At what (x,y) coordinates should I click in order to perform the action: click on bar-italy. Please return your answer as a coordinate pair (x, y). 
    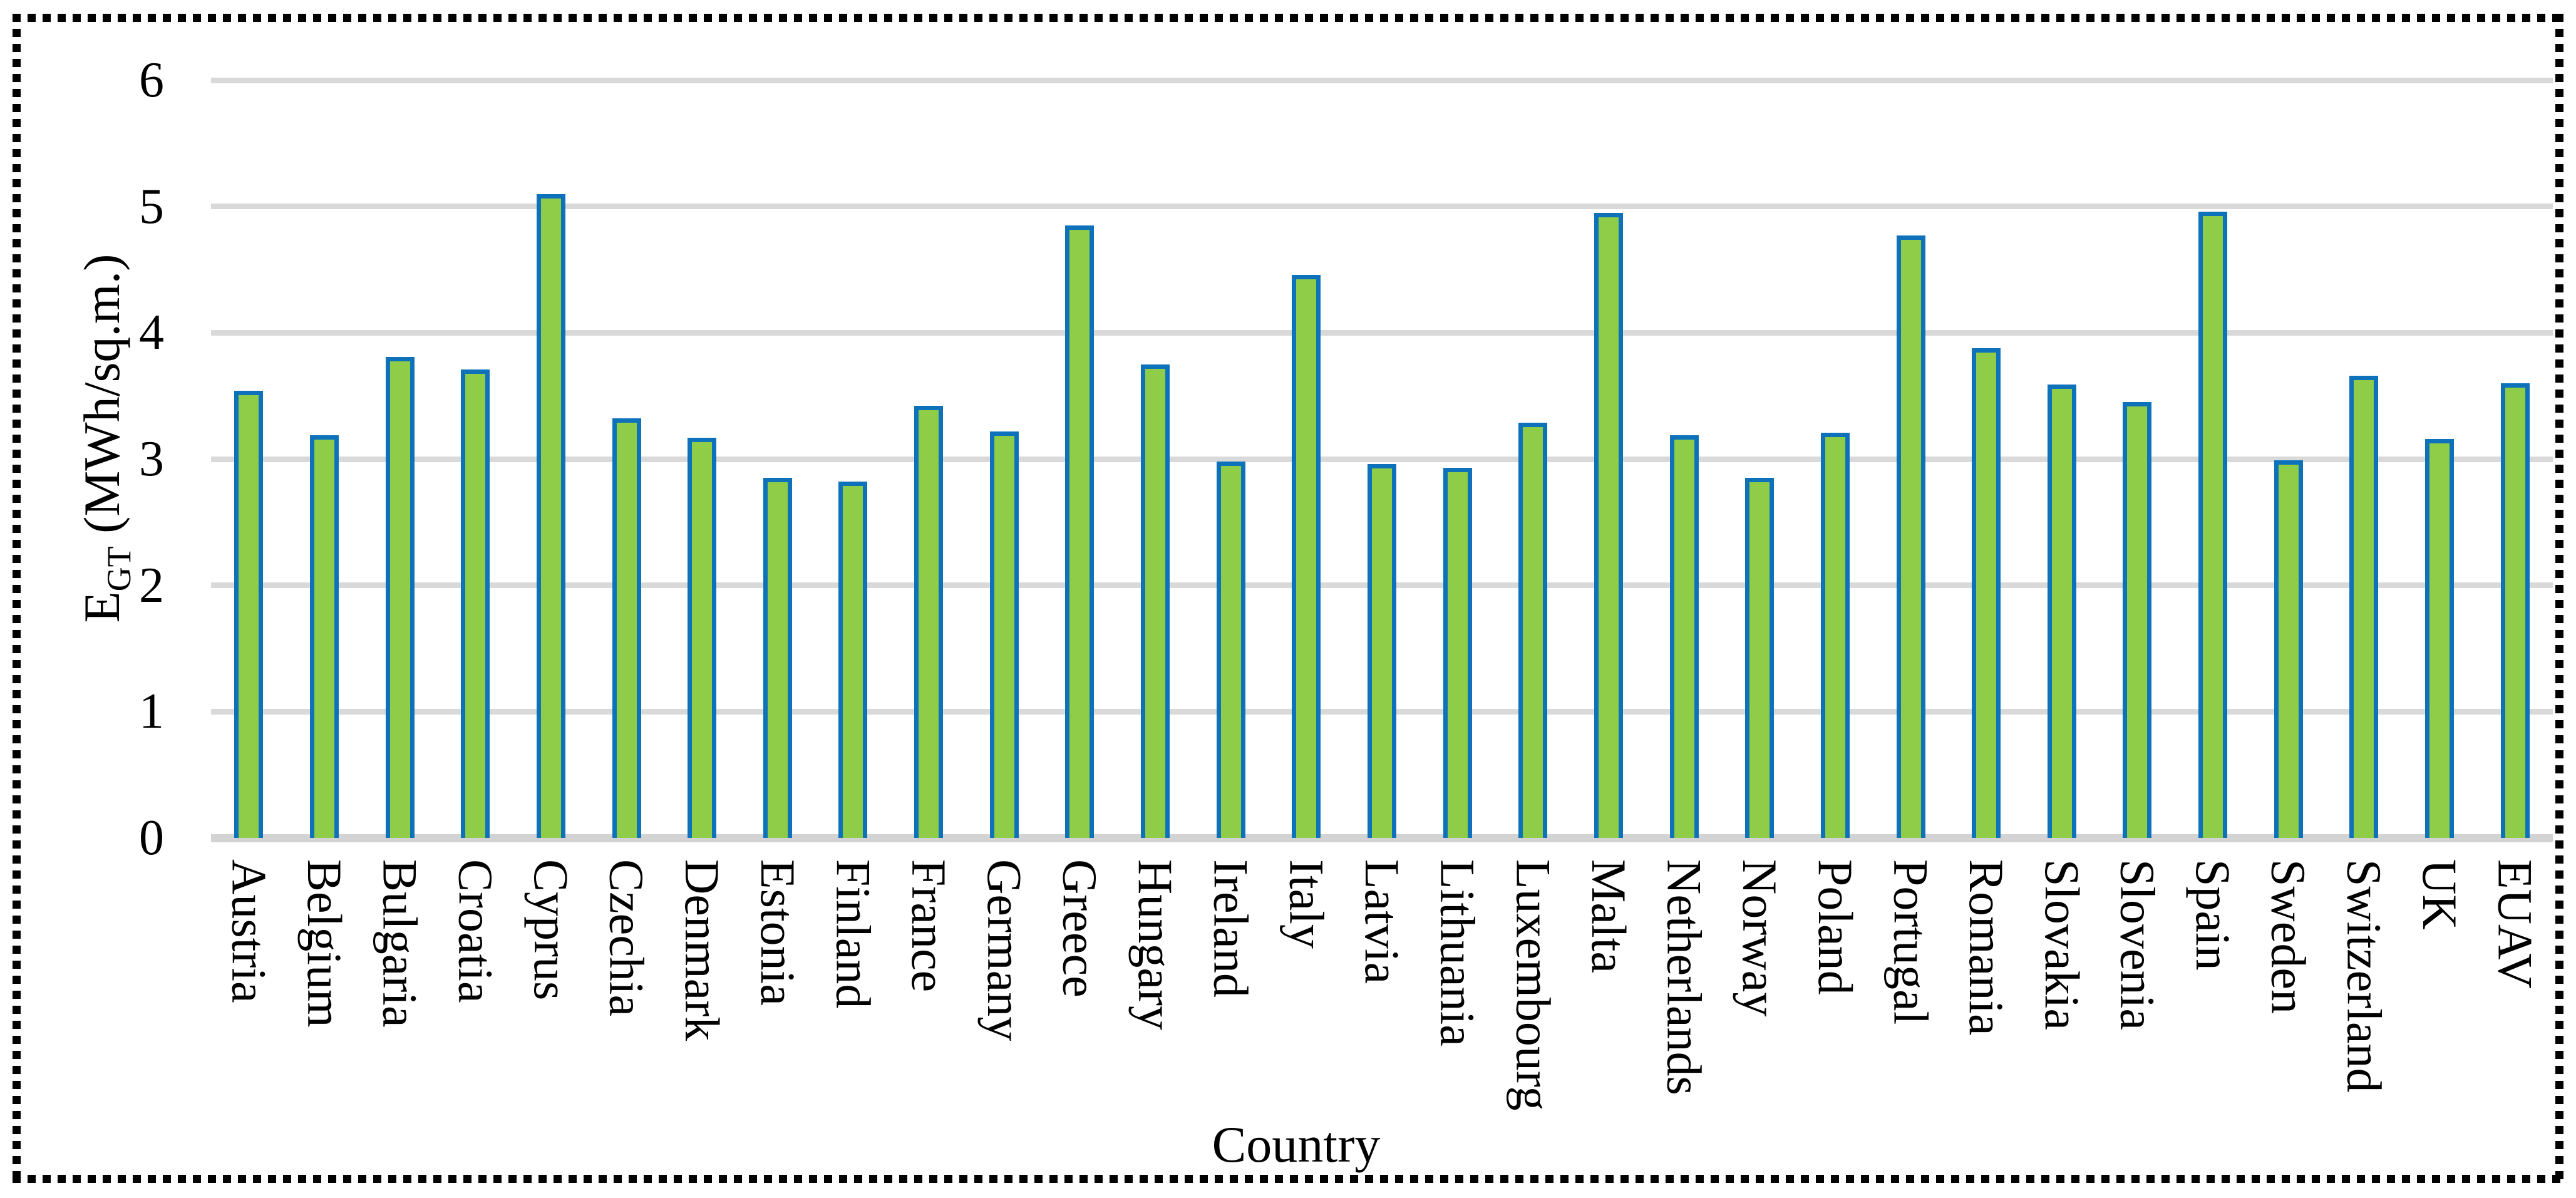
    Looking at the image, I should click on (1307, 556).